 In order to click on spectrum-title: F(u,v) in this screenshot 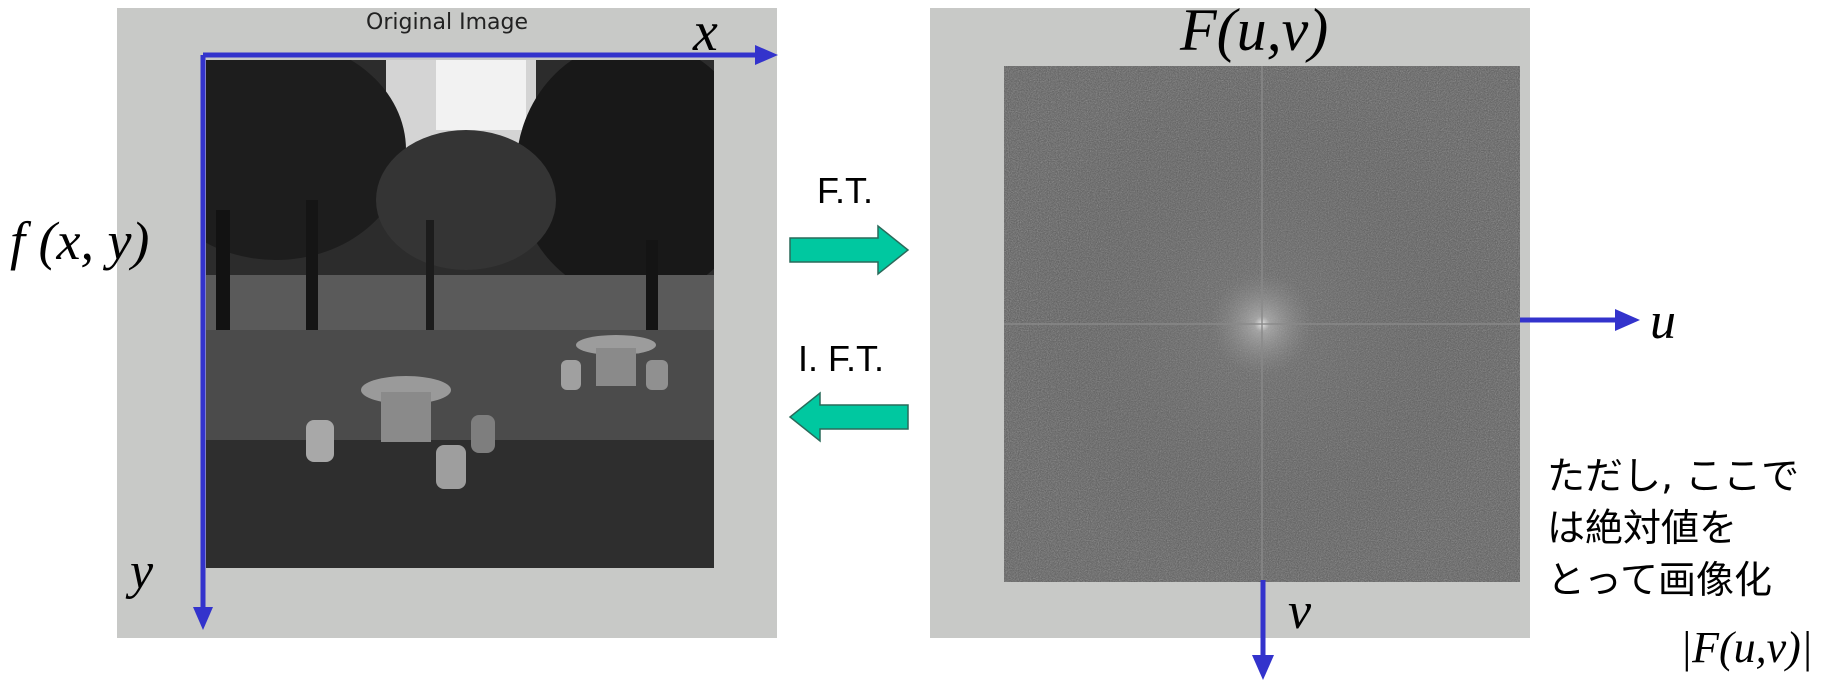, I will do `click(1254, 31)`.